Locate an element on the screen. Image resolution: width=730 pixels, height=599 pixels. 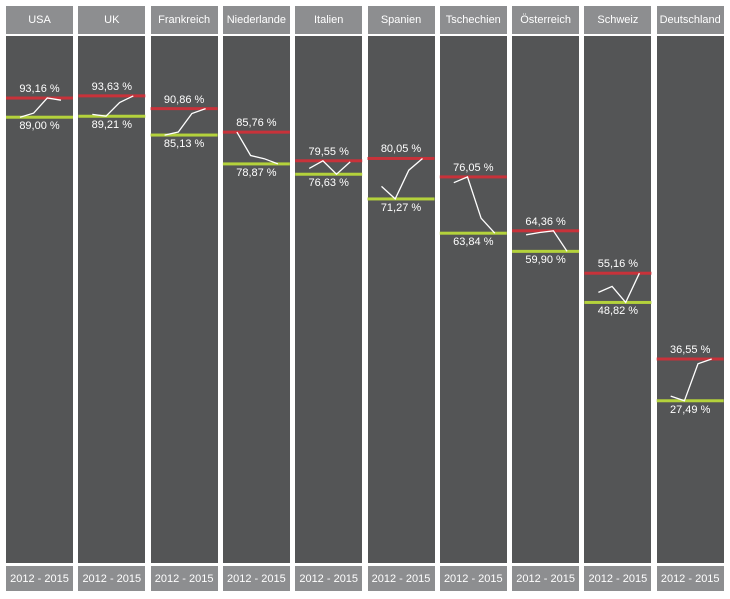
max-value-label: 93,16 % is located at coordinates (39, 89).